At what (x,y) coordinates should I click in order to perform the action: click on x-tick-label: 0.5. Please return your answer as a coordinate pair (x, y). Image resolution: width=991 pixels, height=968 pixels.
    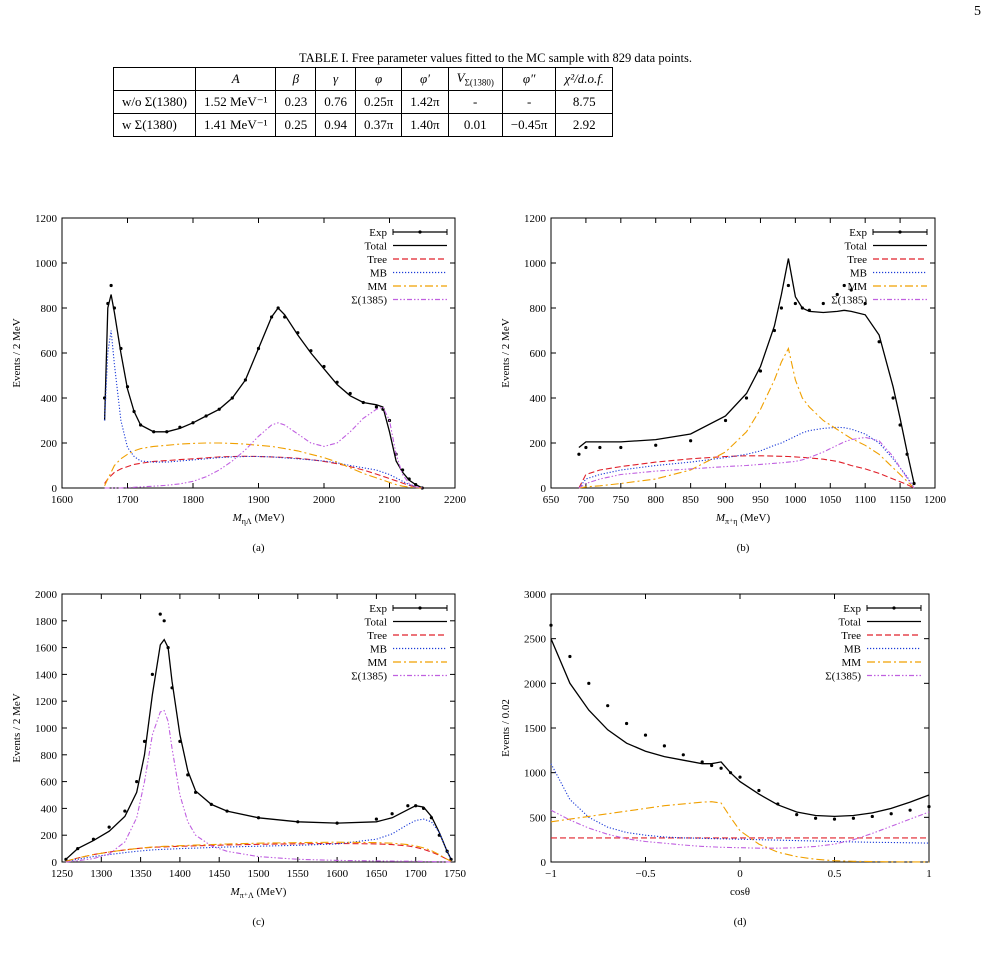
    Looking at the image, I should click on (835, 874).